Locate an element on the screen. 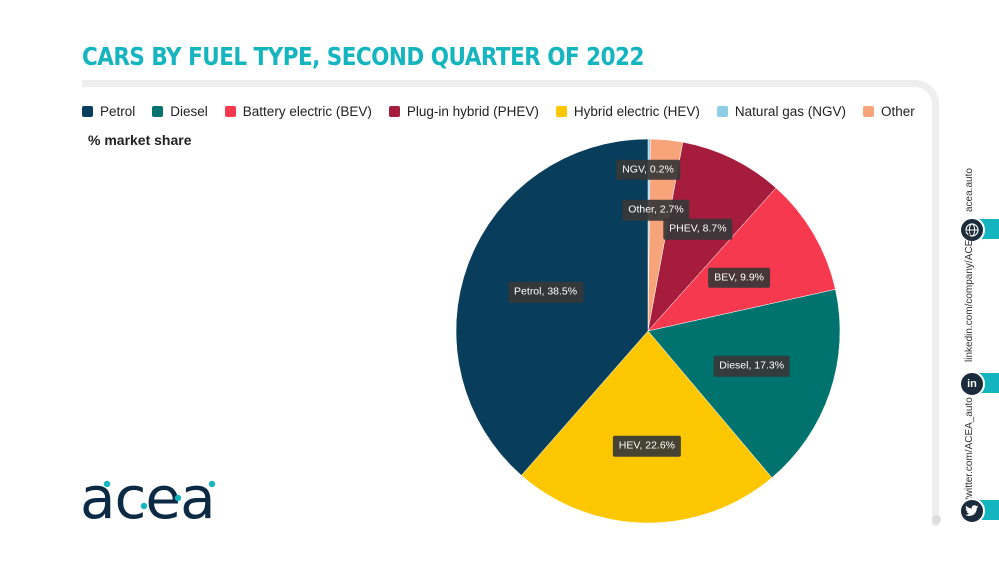 This screenshot has height=565, width=999. data-label-hev: HEV, 22.6% is located at coordinates (647, 446).